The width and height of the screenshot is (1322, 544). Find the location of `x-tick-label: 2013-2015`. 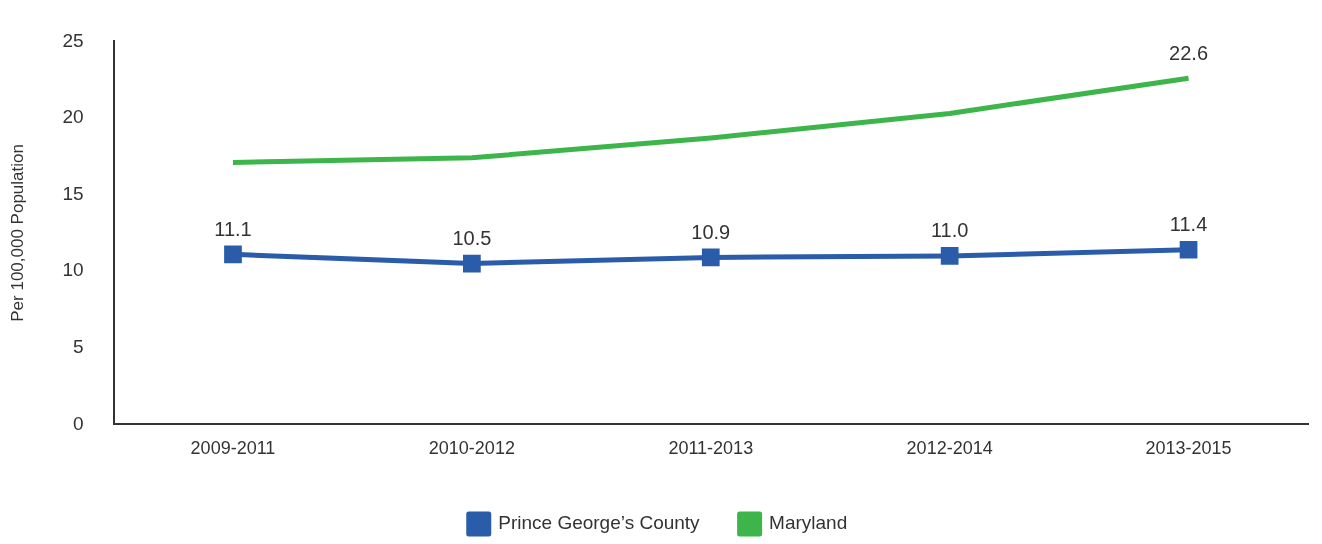

x-tick-label: 2013-2015 is located at coordinates (1188, 448).